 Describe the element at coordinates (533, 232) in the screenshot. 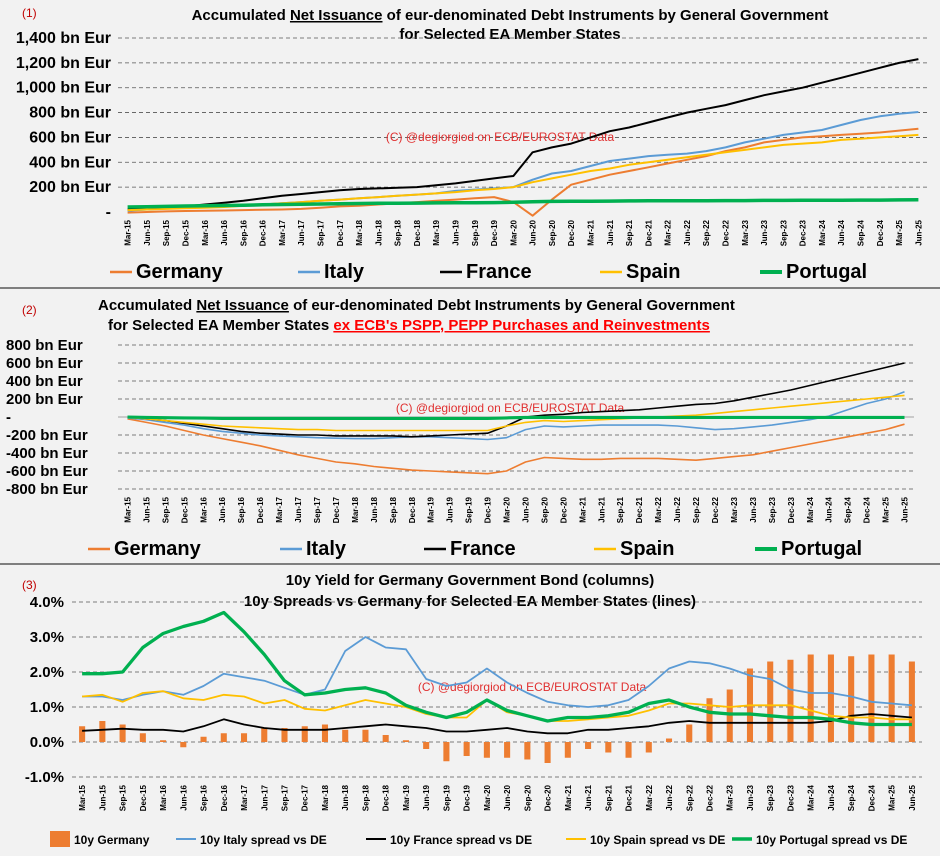

I see `x-tick-label: Jun-20` at that location.